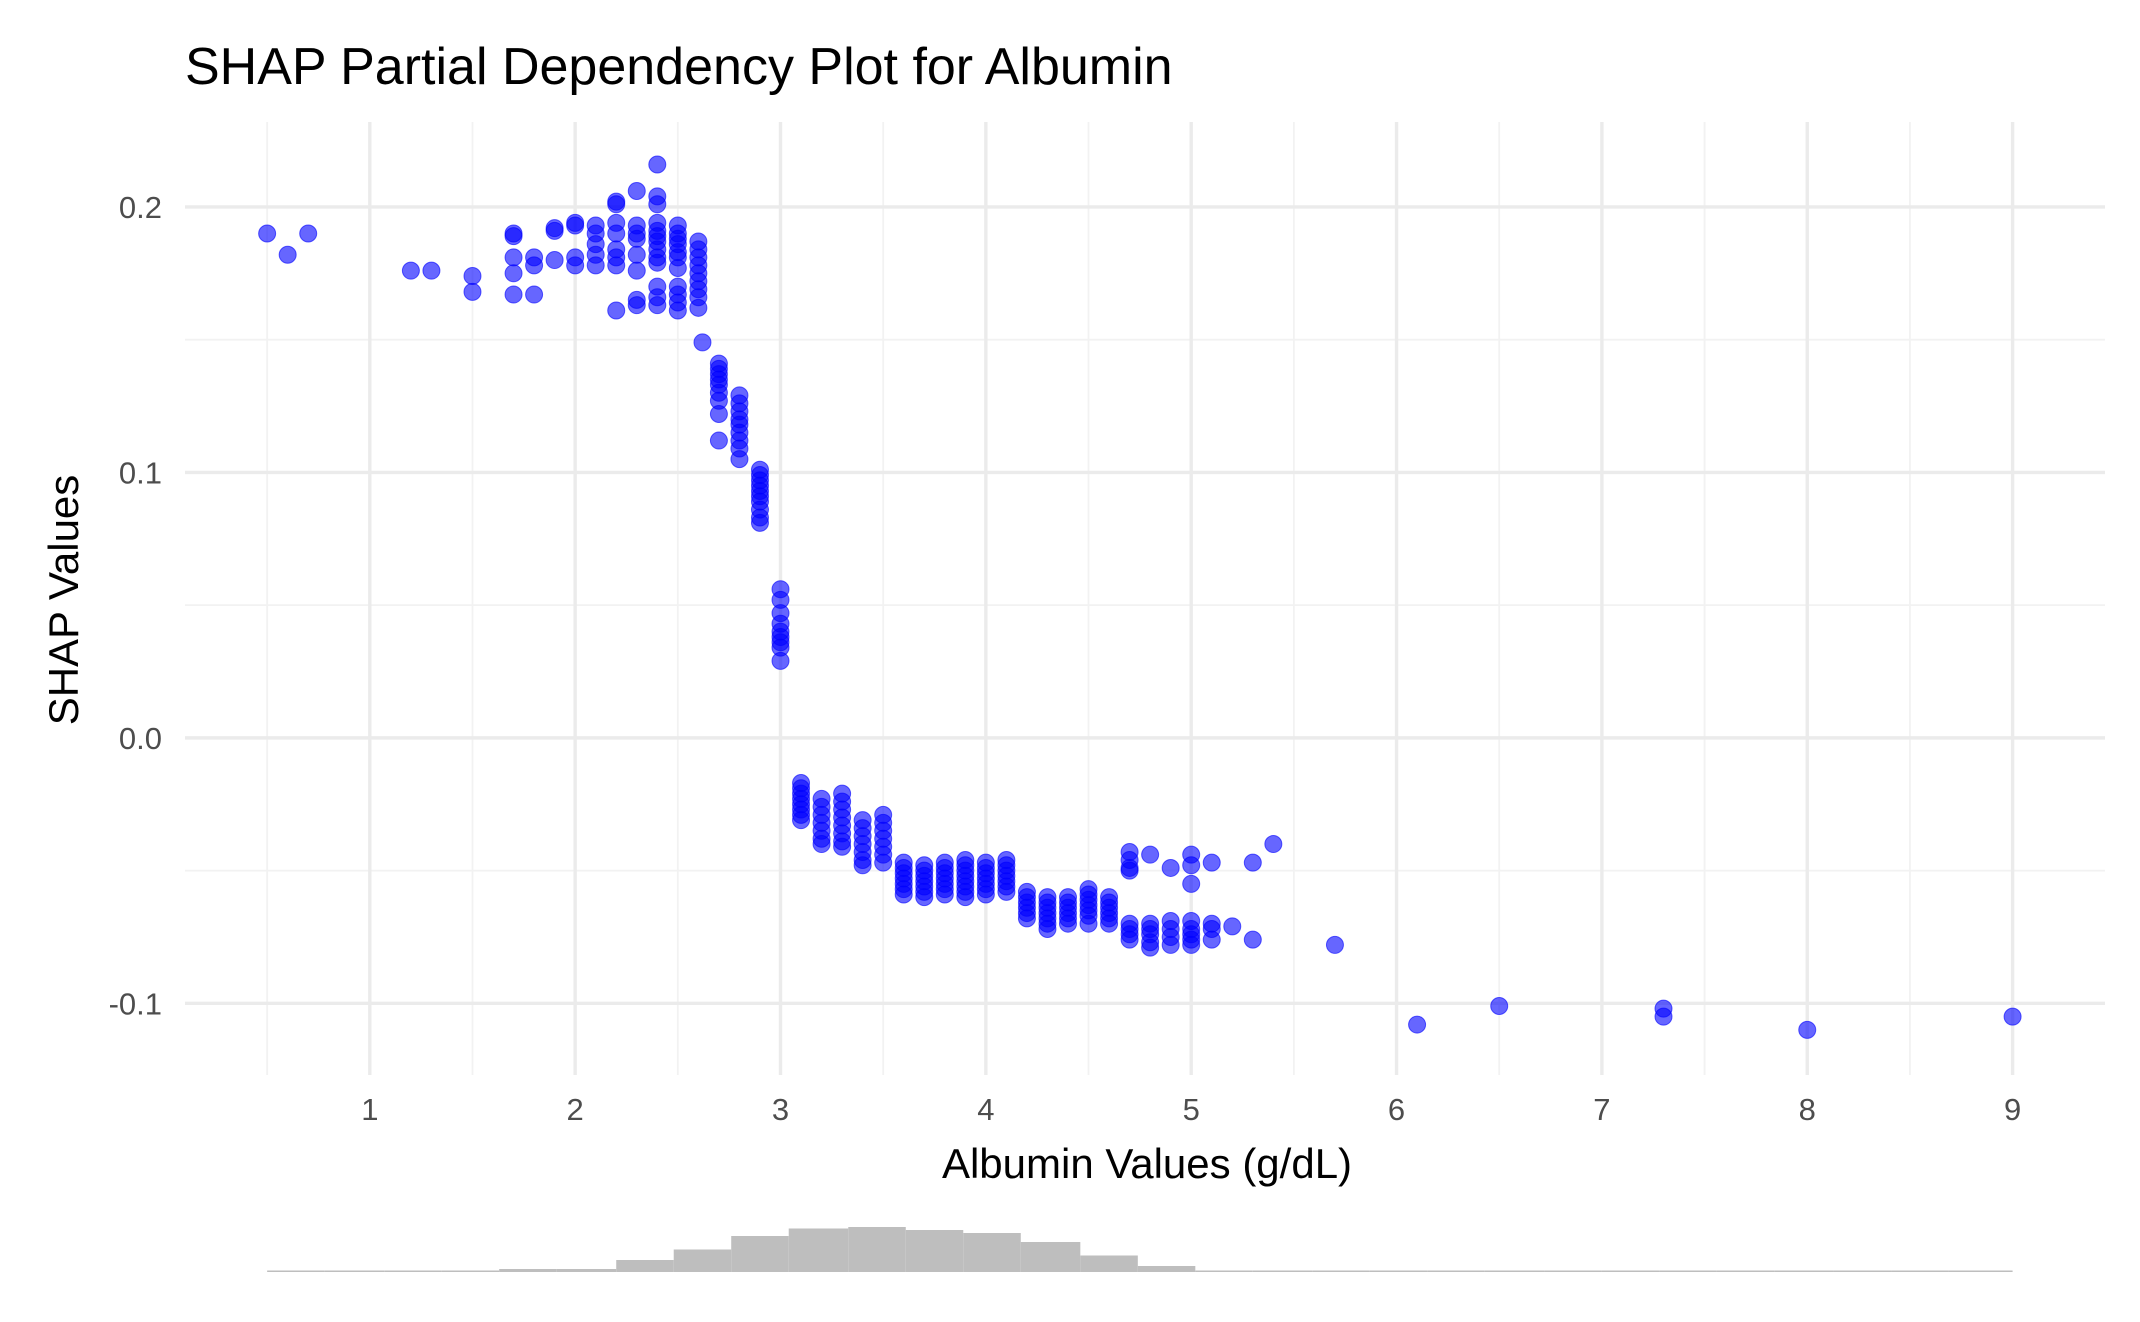 This screenshot has height=1322, width=2140. I want to click on x-tick-label: 4, so click(985, 1109).